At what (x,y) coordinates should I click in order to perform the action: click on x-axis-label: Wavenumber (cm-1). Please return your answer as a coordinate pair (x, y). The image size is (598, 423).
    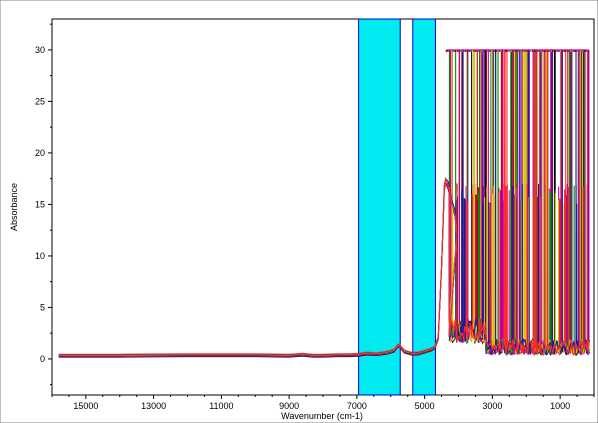
    Looking at the image, I should click on (322, 416).